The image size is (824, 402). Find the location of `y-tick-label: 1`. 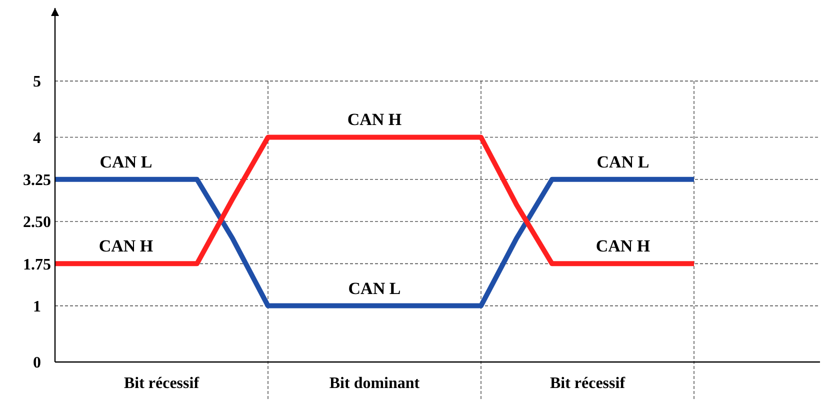

y-tick-label: 1 is located at coordinates (37, 307).